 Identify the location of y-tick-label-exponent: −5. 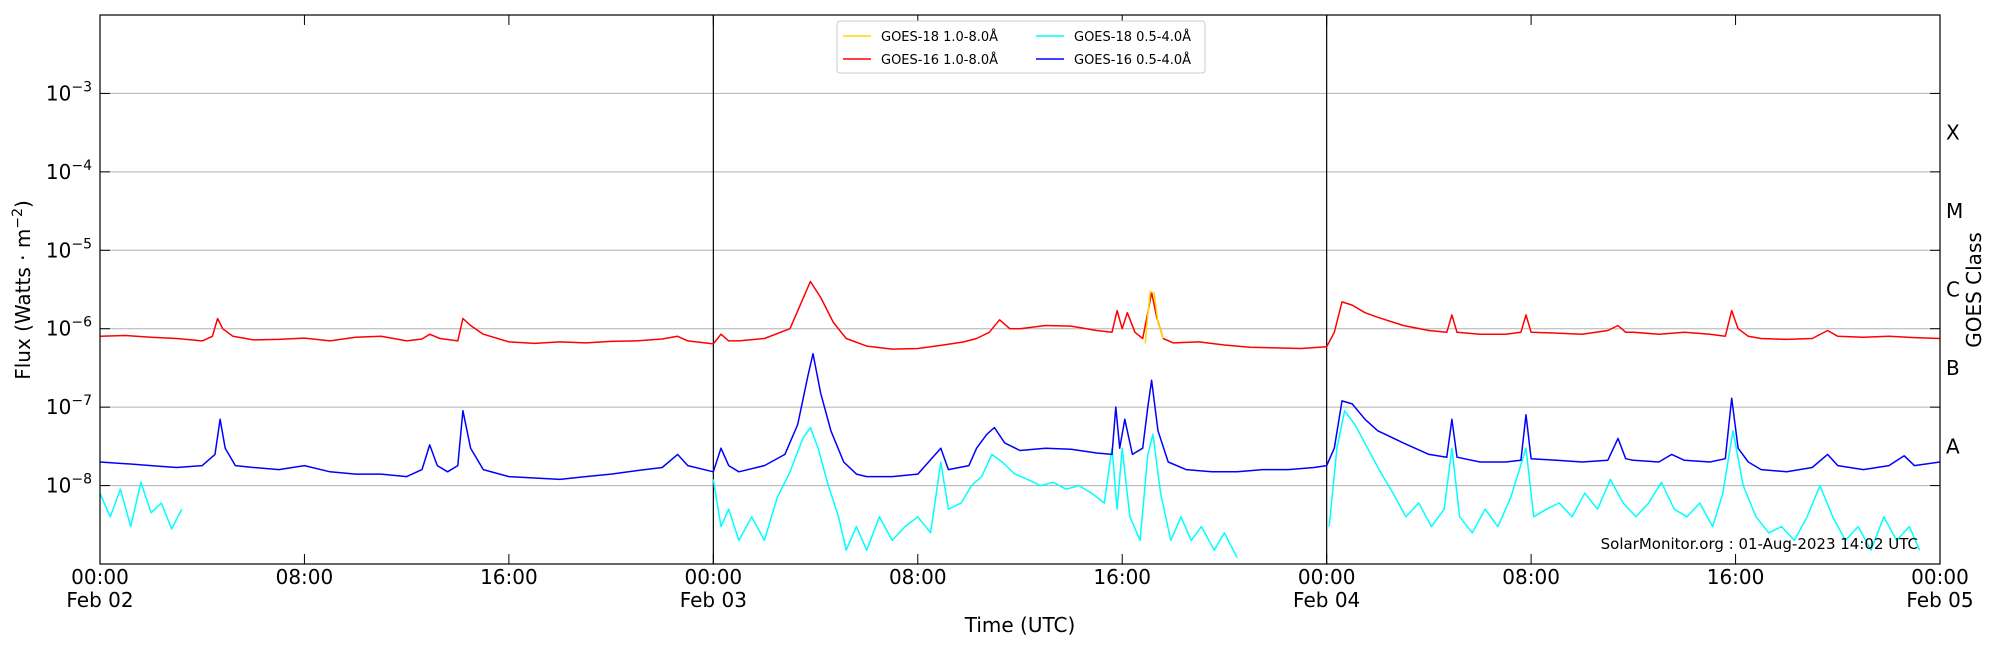
(81, 244).